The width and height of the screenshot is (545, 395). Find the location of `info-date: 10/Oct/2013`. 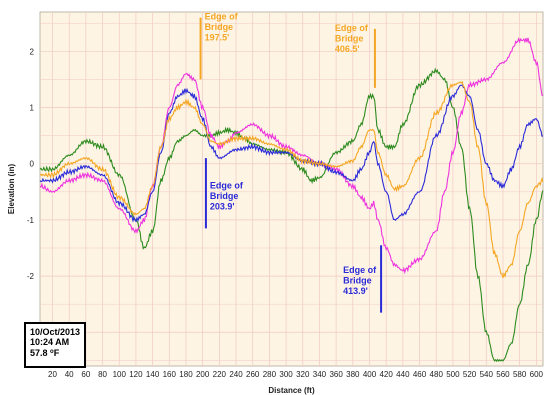

info-date: 10/Oct/2013 is located at coordinates (55, 332).